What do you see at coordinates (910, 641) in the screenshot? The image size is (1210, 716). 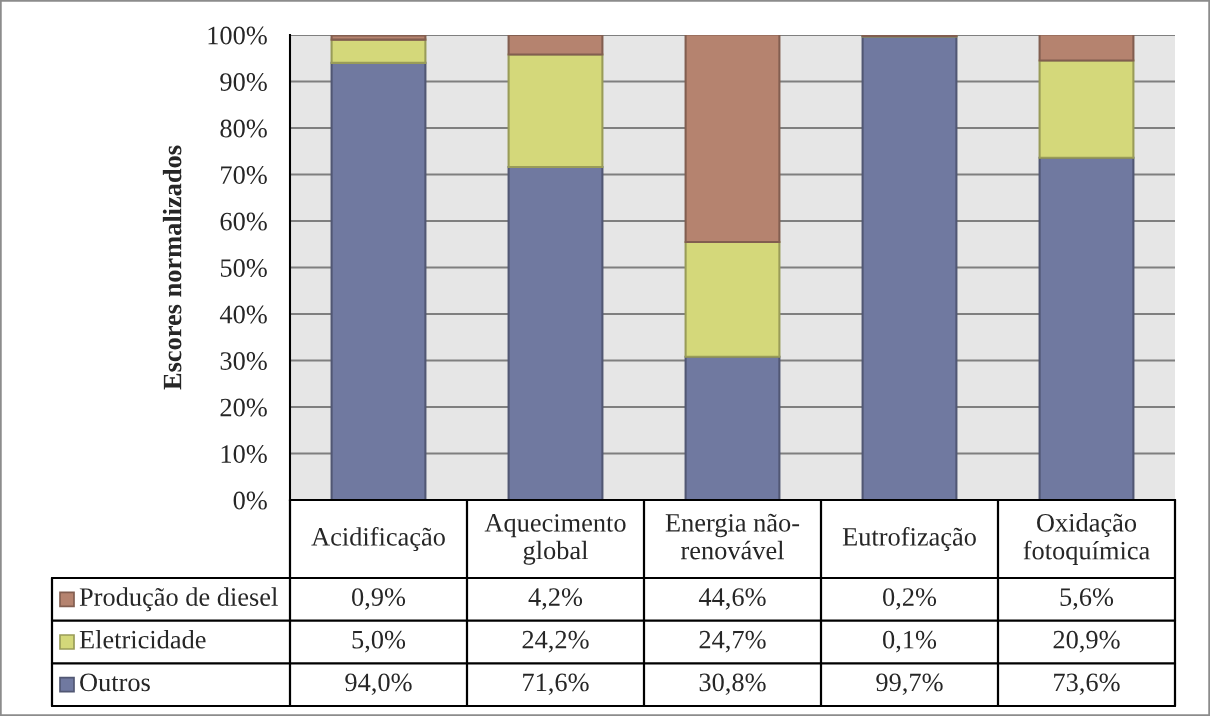 I see `data-label: 0,1%` at bounding box center [910, 641].